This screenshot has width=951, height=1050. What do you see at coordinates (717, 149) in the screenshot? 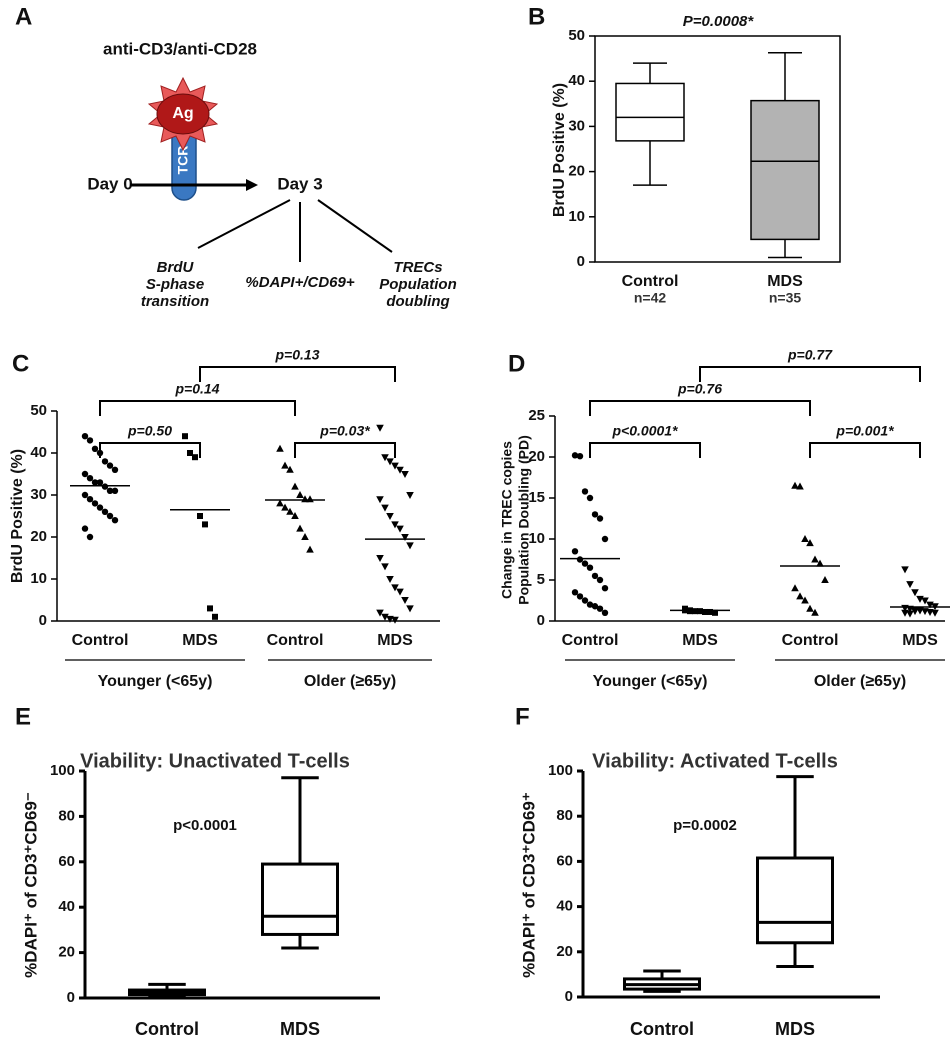
I see `plot-frame` at bounding box center [717, 149].